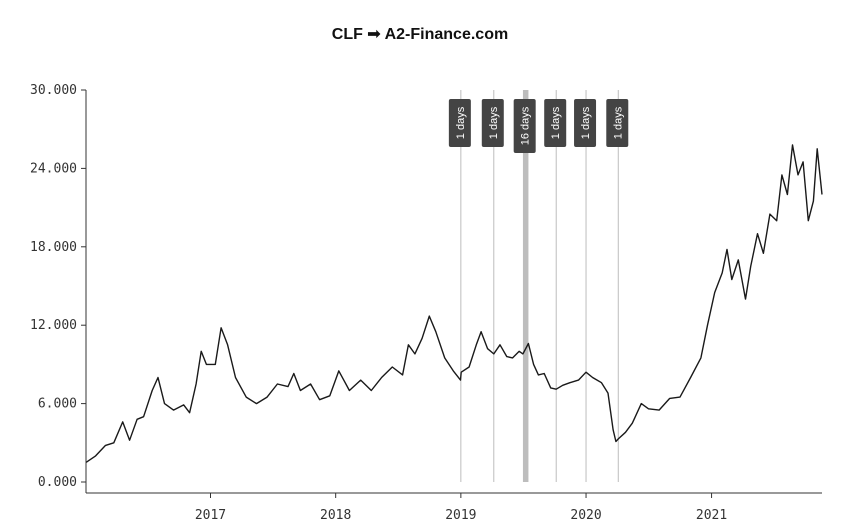 This screenshot has height=526, width=850. I want to click on gap-badges: 1 days 1 days 16 days 1 days 1 days 1 days, so click(538, 126).